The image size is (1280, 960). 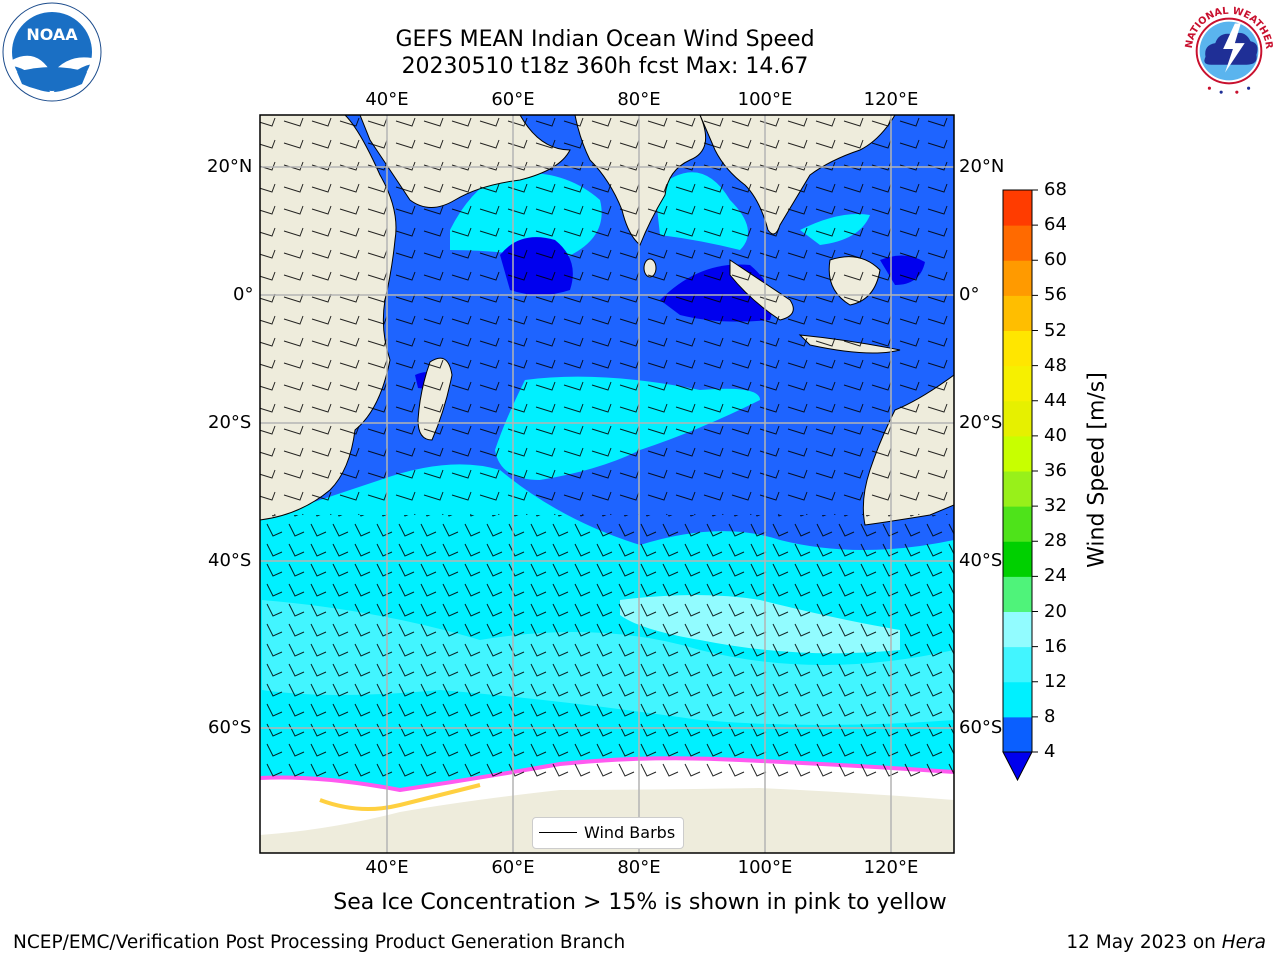 I want to click on colorbar-tick-label: 36, so click(x=1055, y=470).